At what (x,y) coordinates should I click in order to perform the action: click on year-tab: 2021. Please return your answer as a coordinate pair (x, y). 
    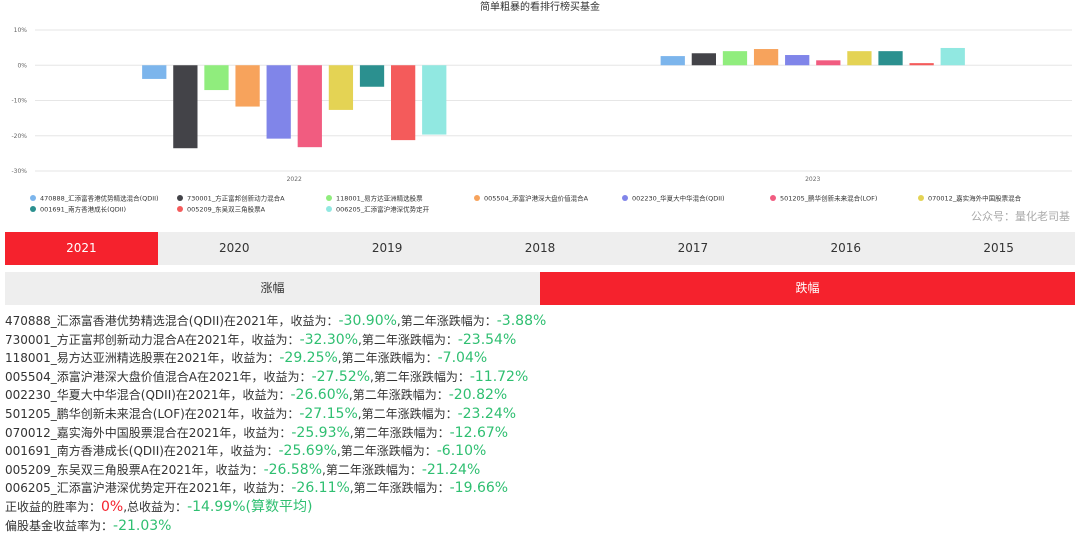
    Looking at the image, I should click on (81, 248).